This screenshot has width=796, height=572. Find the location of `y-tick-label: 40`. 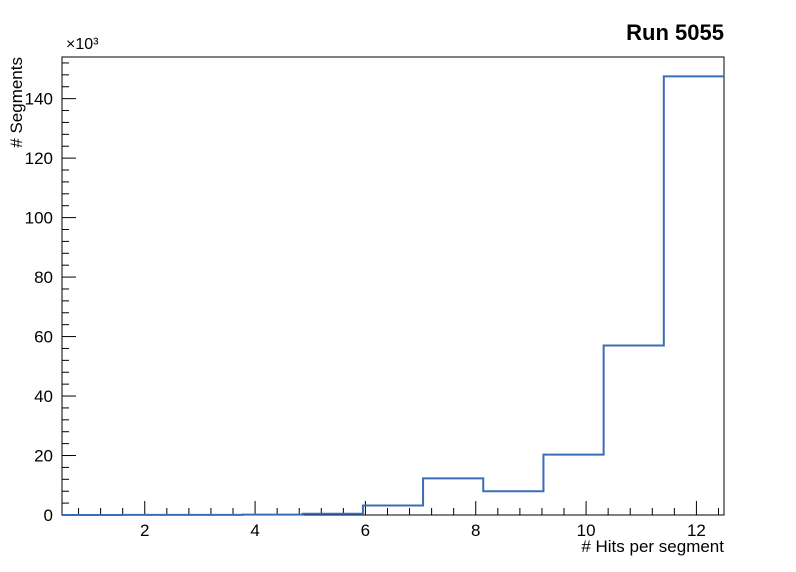

y-tick-label: 40 is located at coordinates (43, 396).